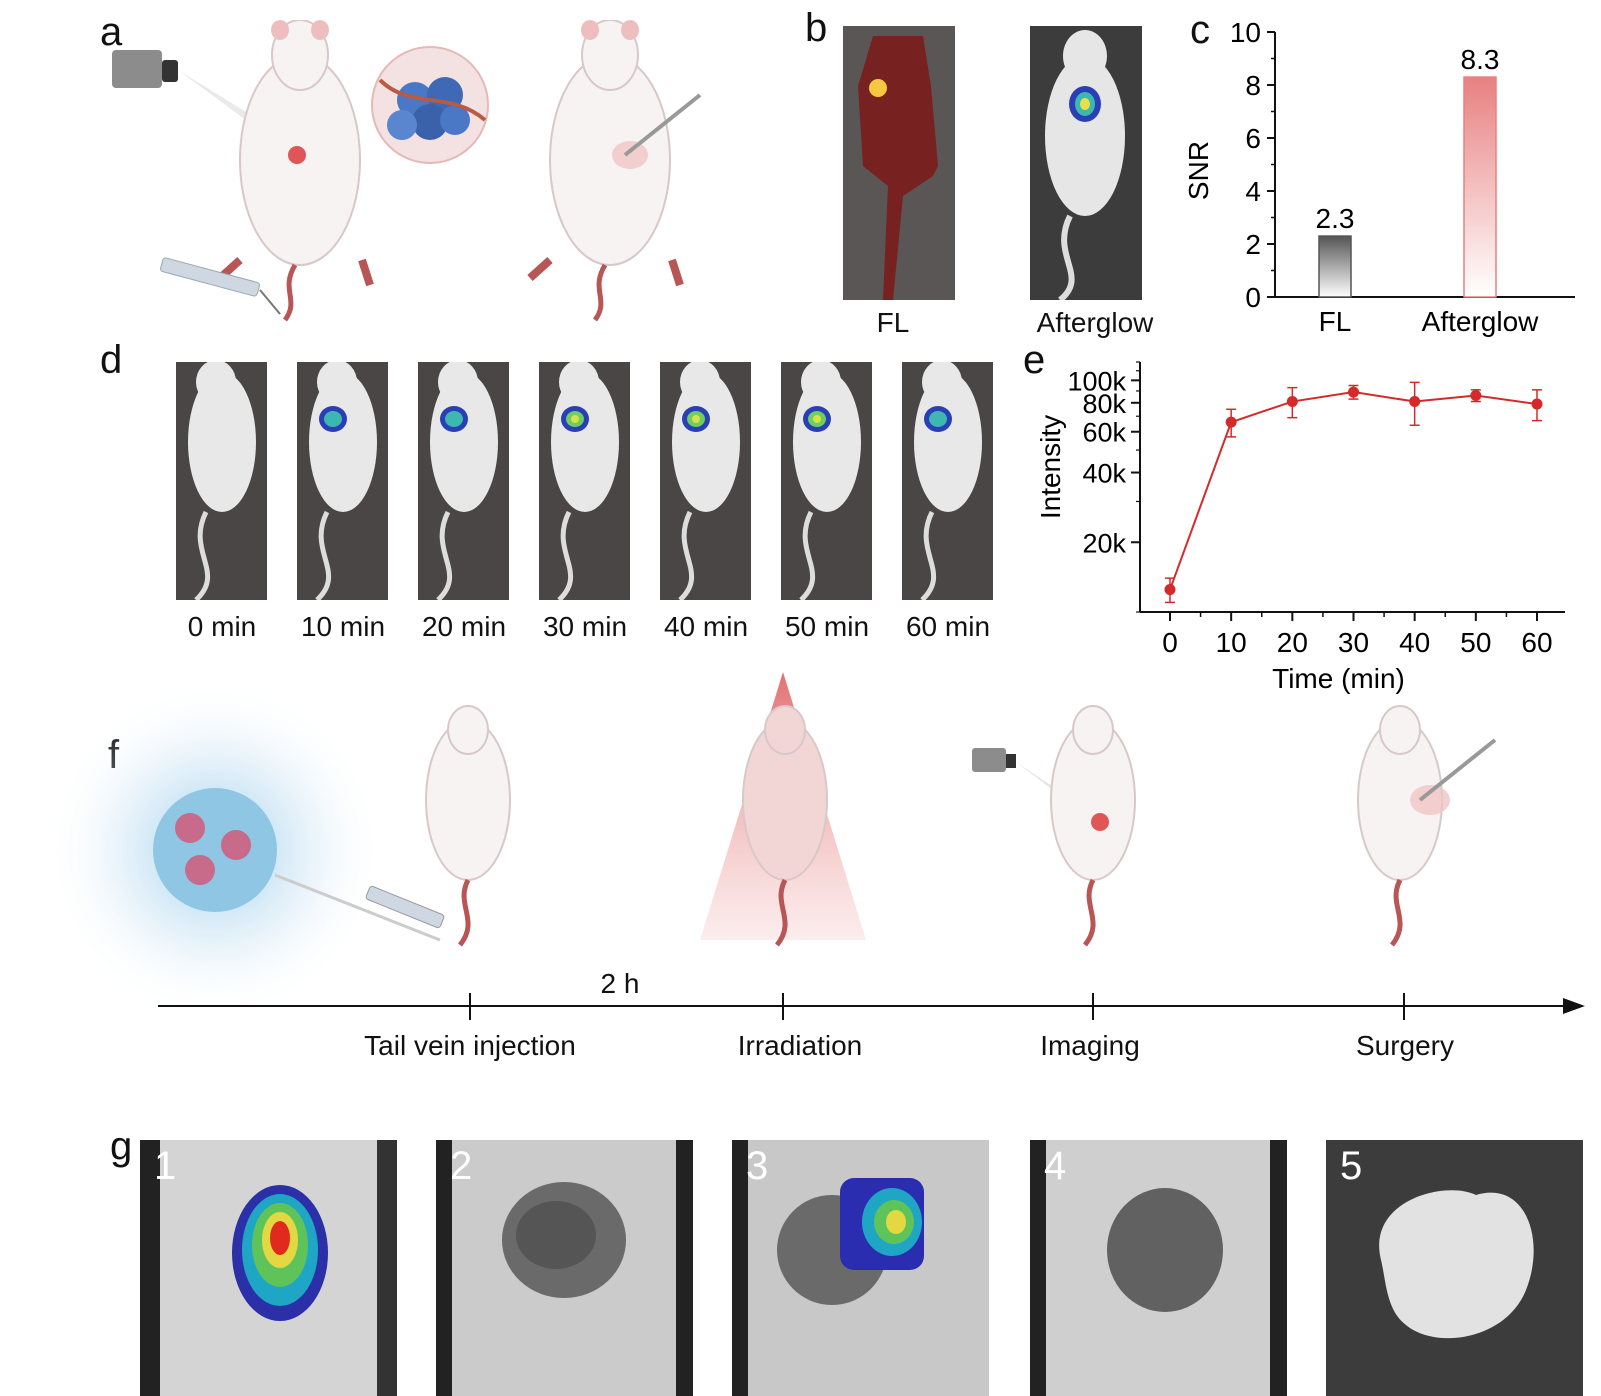 This screenshot has height=1396, width=1601. I want to click on scalpel-icon, so click(1457, 770).